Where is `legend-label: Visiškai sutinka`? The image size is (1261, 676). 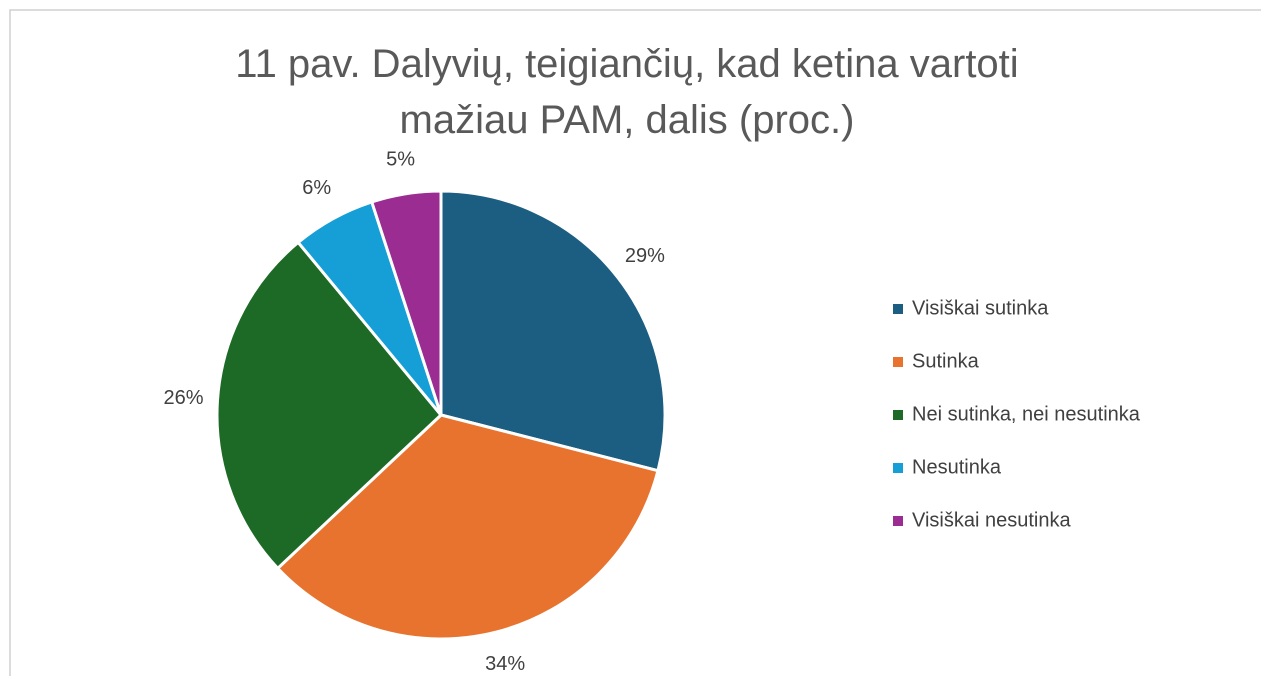
legend-label: Visiškai sutinka is located at coordinates (980, 308).